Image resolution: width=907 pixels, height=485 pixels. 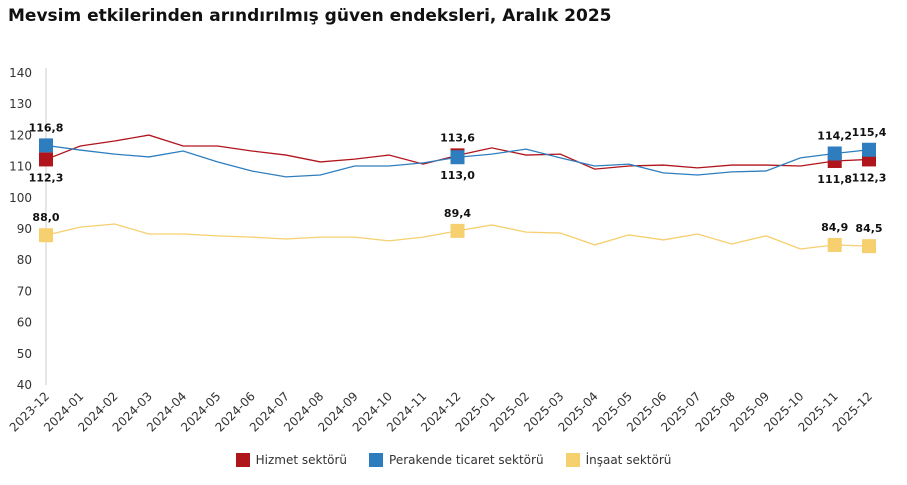 What do you see at coordinates (301, 460) in the screenshot?
I see `legend-label: Hizmet sektörü` at bounding box center [301, 460].